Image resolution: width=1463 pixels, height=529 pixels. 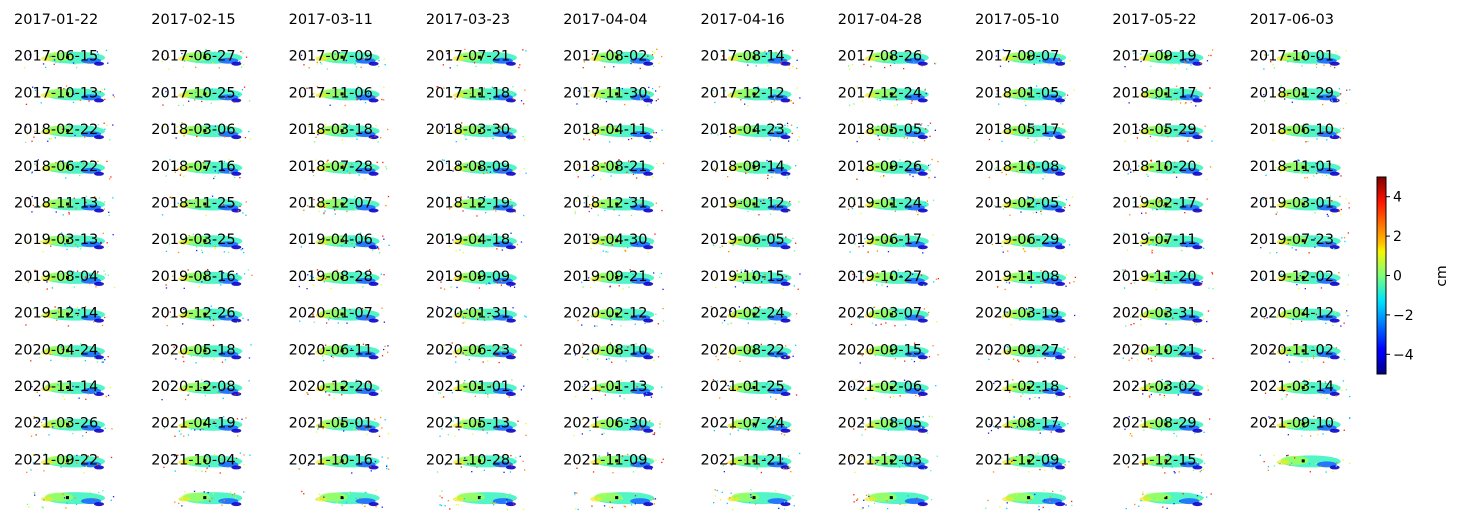 I want to click on panel-2017-07-21: 2017-07-21, so click(x=476, y=77).